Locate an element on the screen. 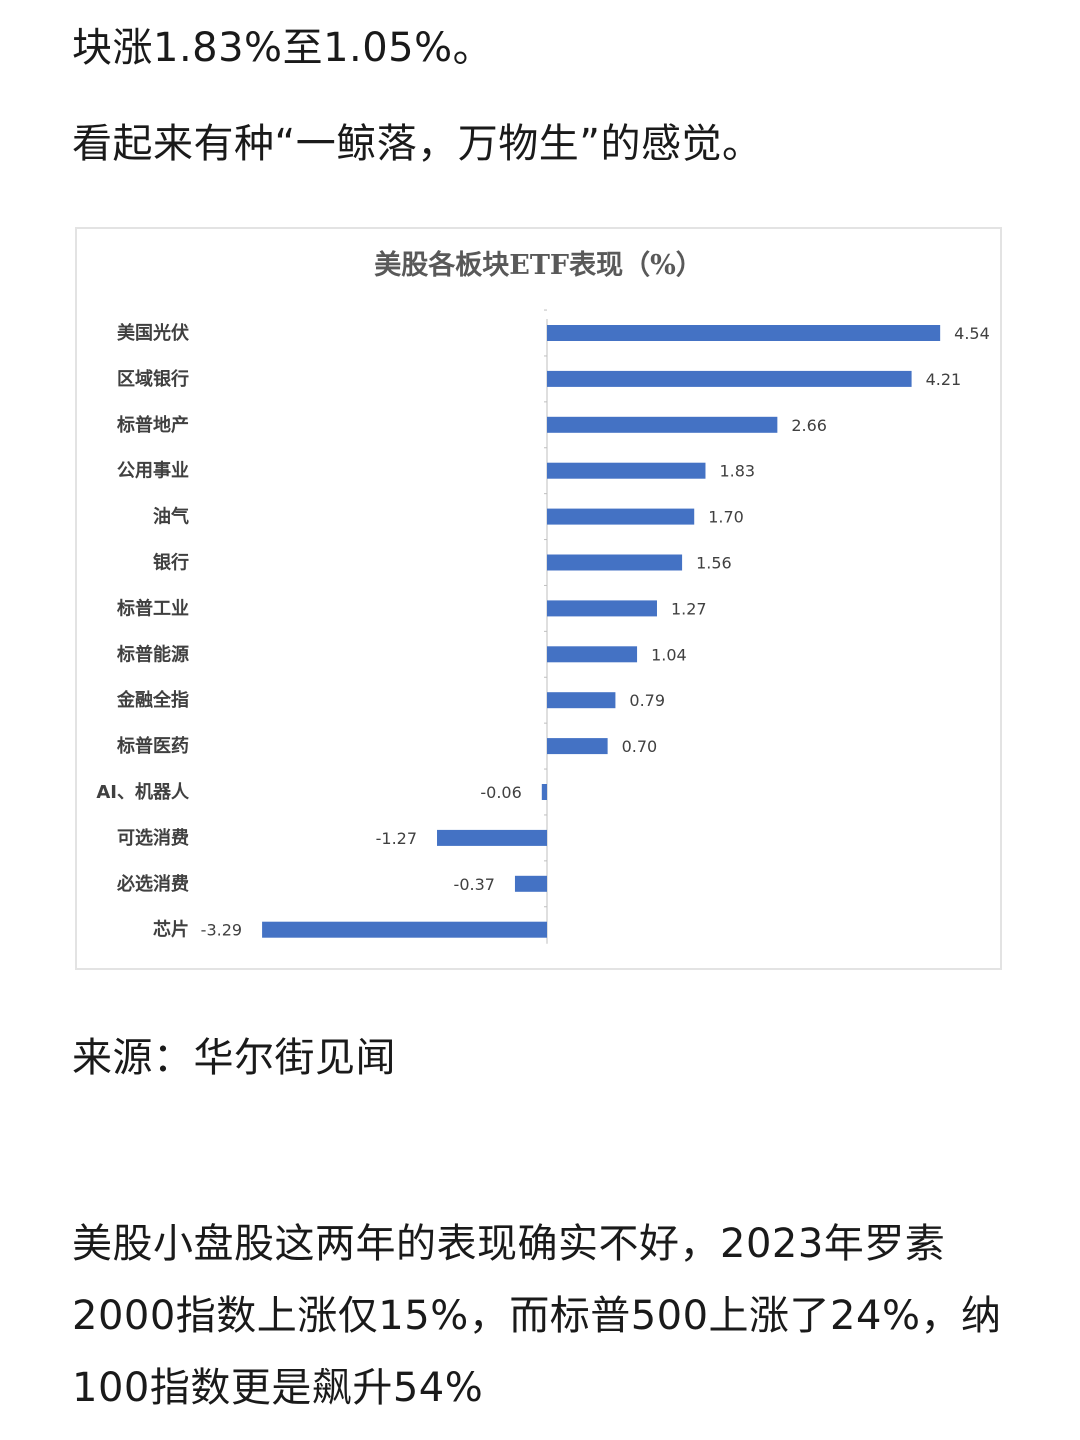 This screenshot has width=1080, height=1440. chart-title: 美股各板块ETF表现（%） is located at coordinates (538, 265).